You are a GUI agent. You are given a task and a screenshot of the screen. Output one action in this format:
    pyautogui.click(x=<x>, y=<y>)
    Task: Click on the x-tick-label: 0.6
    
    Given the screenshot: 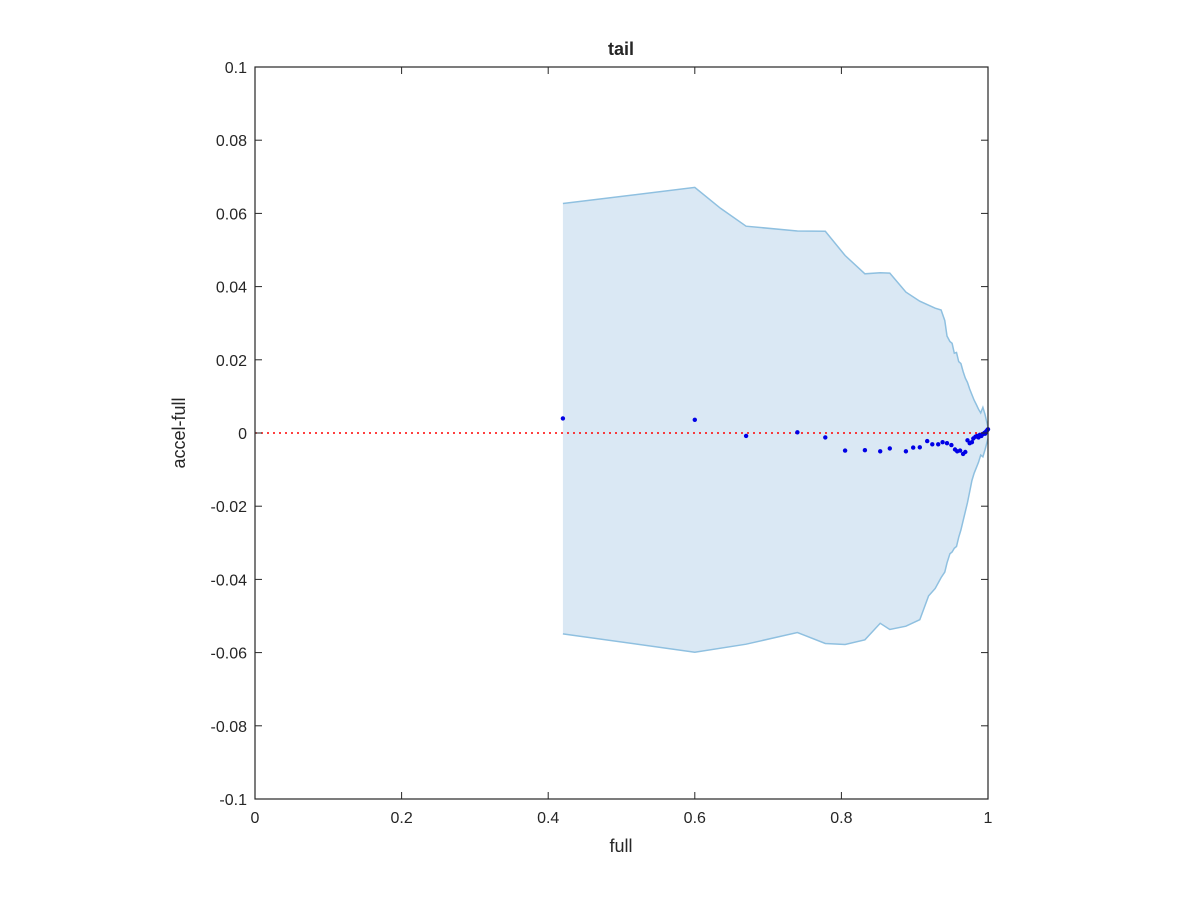 What is the action you would take?
    pyautogui.click(x=695, y=818)
    